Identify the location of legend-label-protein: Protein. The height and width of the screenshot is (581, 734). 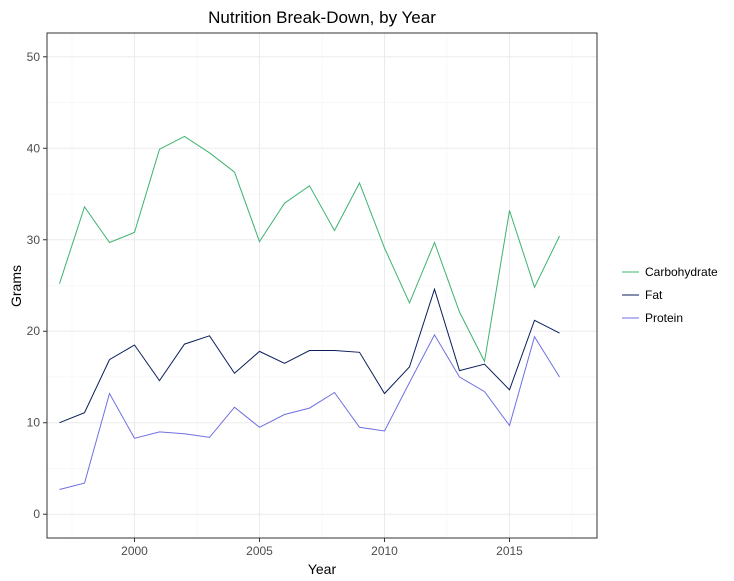
(664, 318).